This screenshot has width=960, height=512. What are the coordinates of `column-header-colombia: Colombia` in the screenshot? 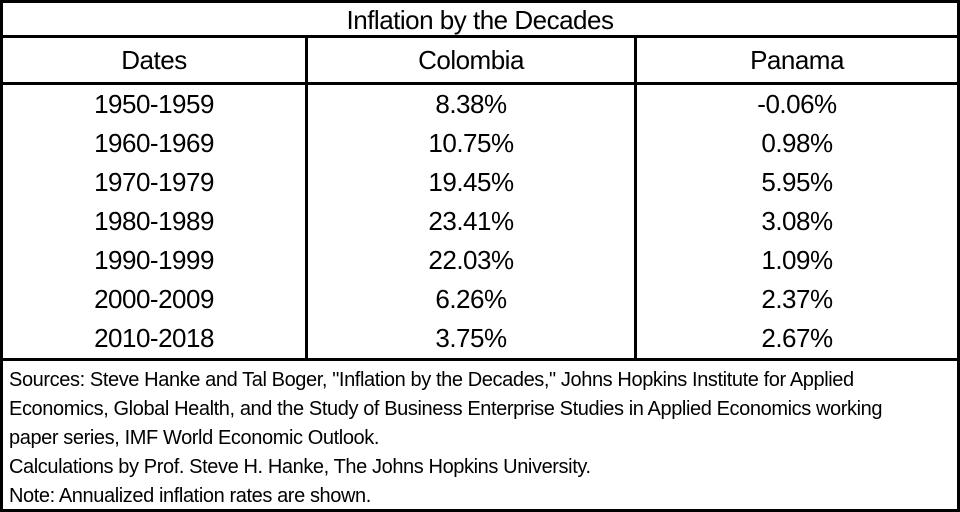 It's located at (472, 60).